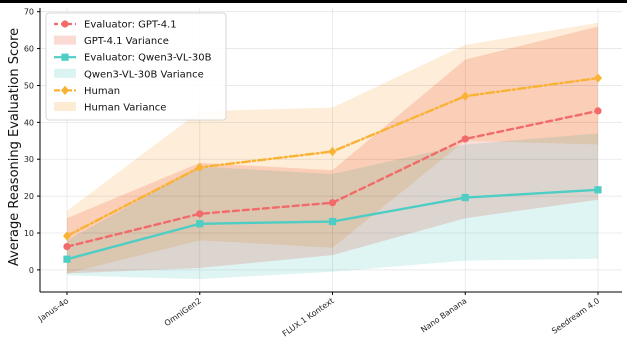  What do you see at coordinates (29, 196) in the screenshot?
I see `y-tick-label: 20` at bounding box center [29, 196].